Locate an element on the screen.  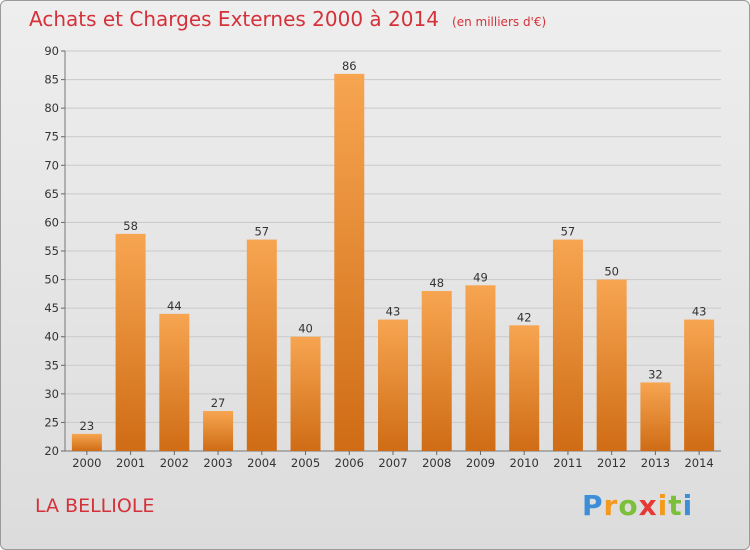
bar-2001 is located at coordinates (130, 342).